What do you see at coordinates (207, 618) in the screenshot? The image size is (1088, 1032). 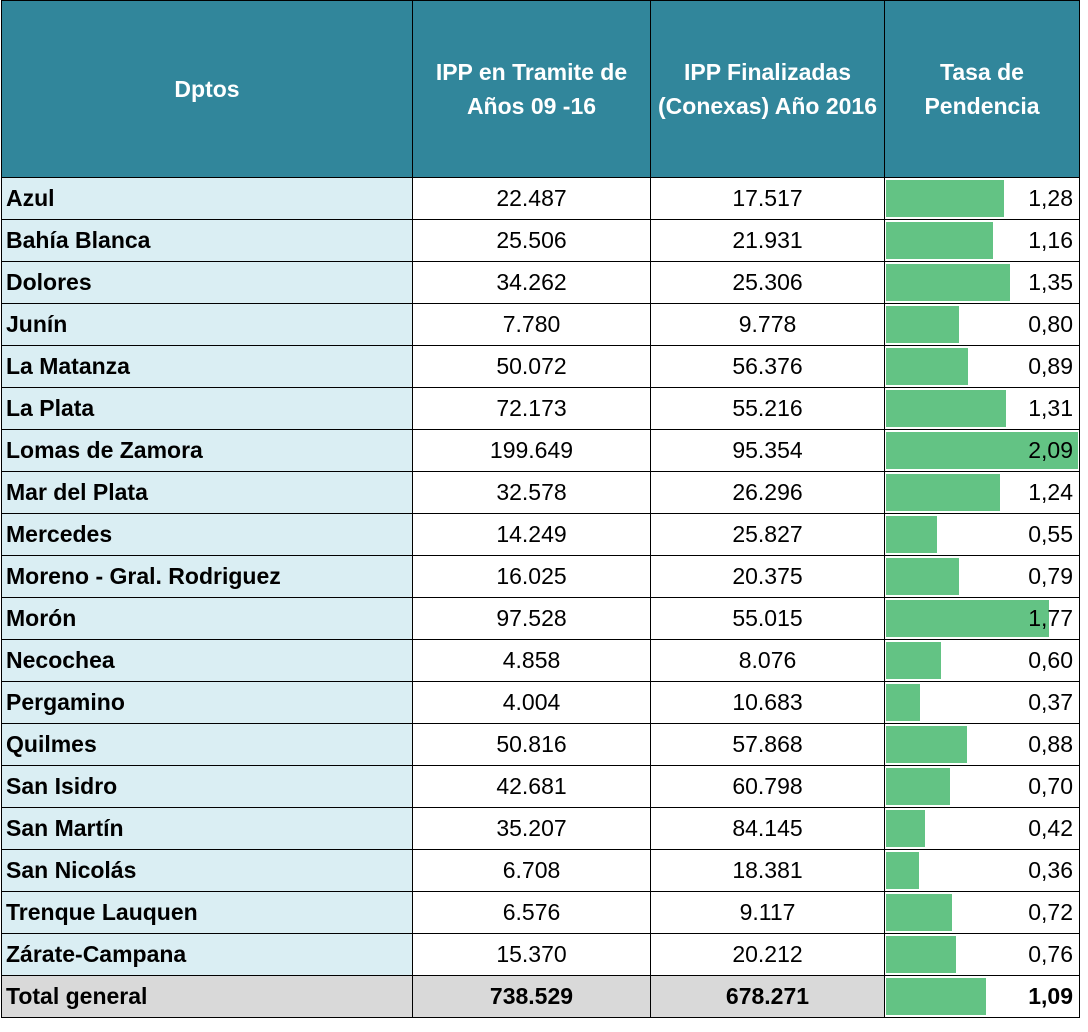 I see `dpto-cell: Morón` at bounding box center [207, 618].